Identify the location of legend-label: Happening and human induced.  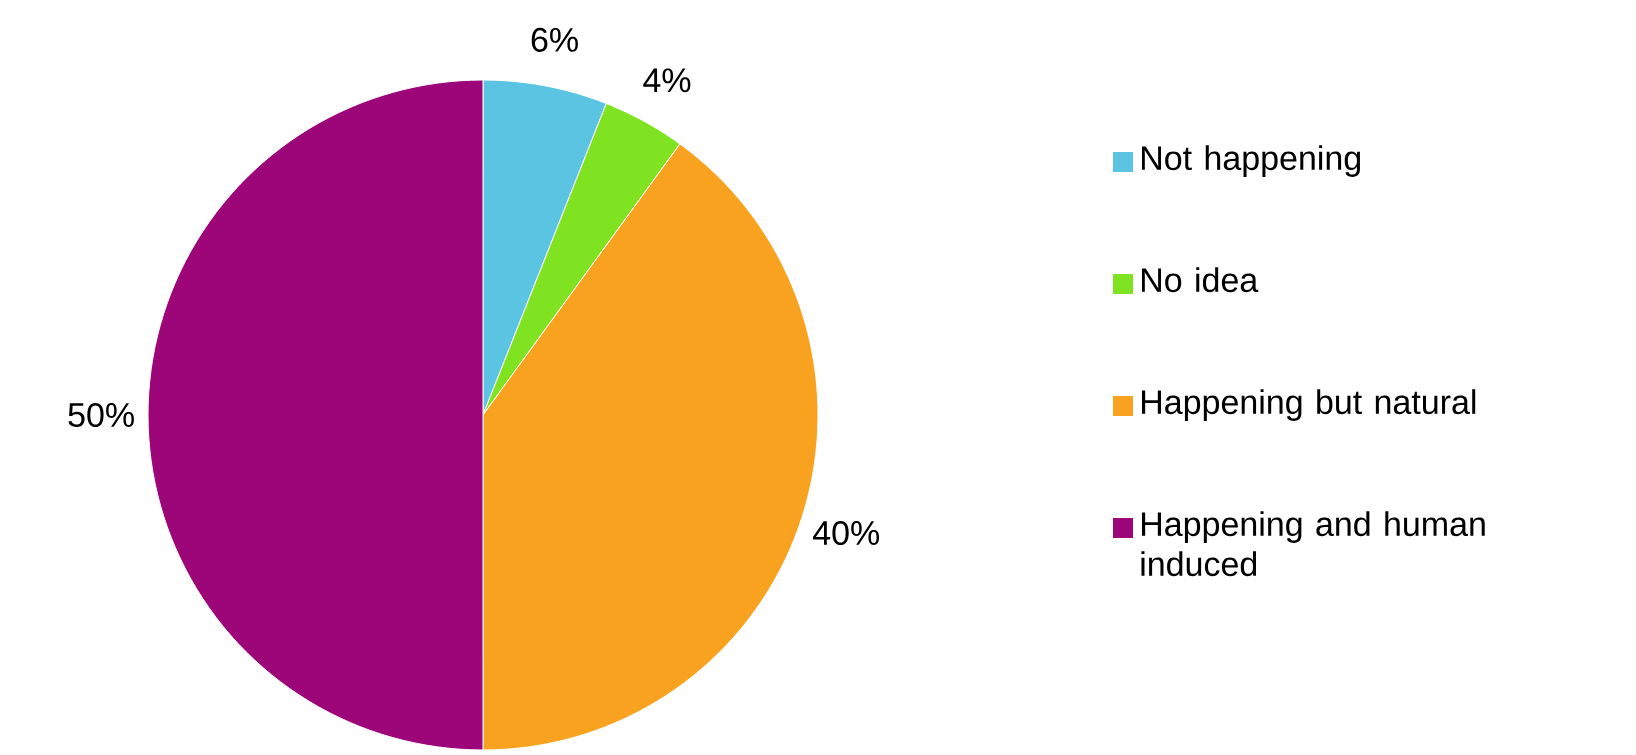
(1313, 544).